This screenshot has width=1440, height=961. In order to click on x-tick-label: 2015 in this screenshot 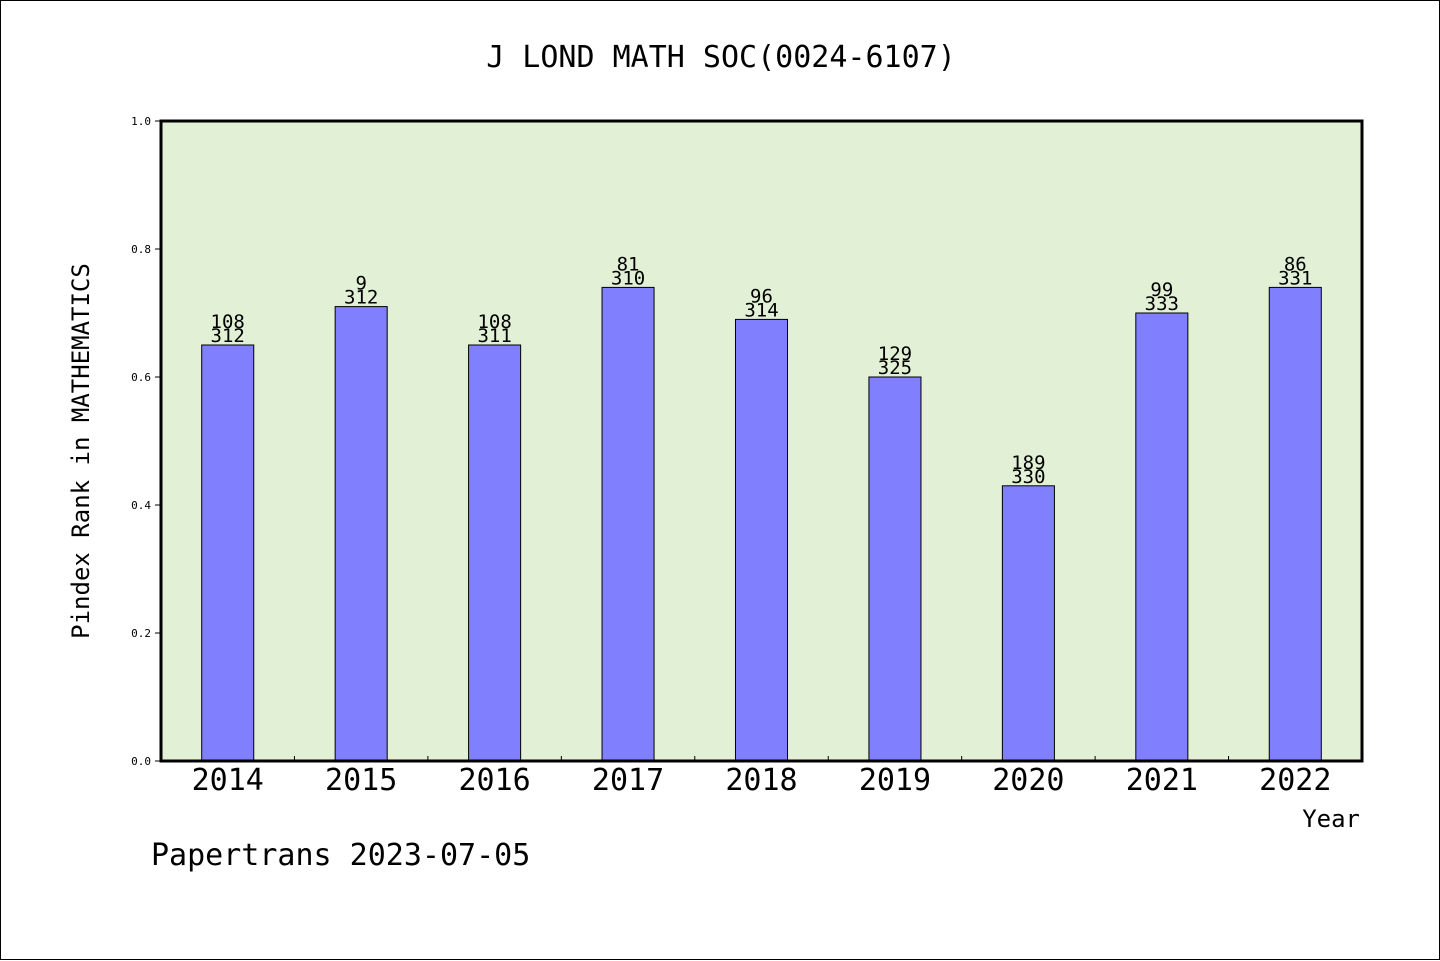, I will do `click(361, 780)`.